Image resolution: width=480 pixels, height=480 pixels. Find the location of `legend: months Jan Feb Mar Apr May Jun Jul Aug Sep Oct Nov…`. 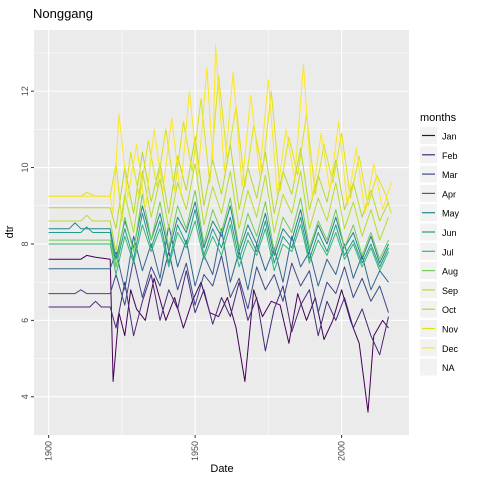

legend: months Jan Feb Mar Apr May Jun Jul Aug Sep Oct Nov… is located at coordinates (440, 244).